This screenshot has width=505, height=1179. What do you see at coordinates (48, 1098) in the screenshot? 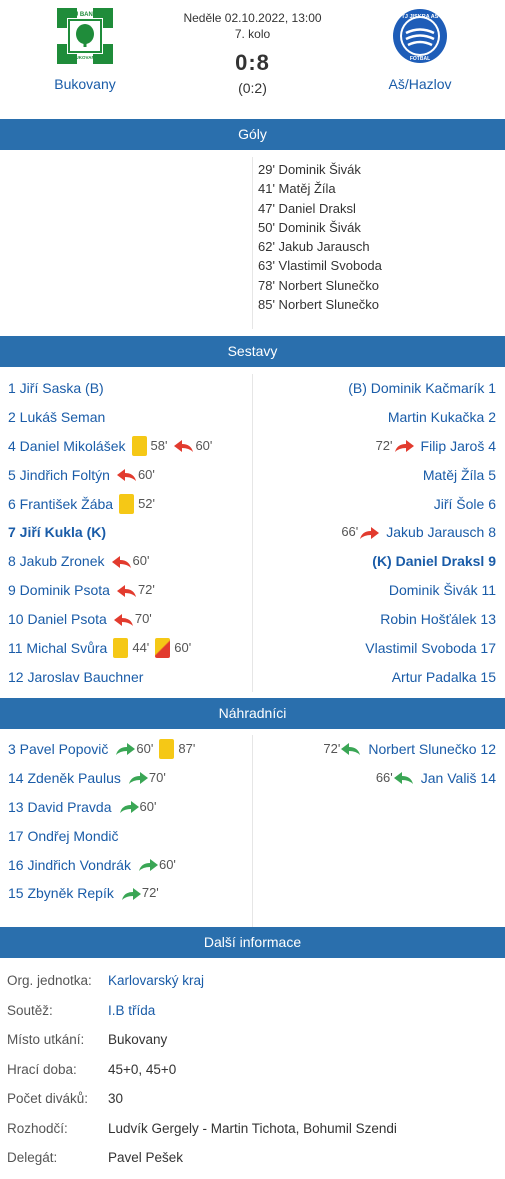
I see `info-label: Počet diváků:` at bounding box center [48, 1098].